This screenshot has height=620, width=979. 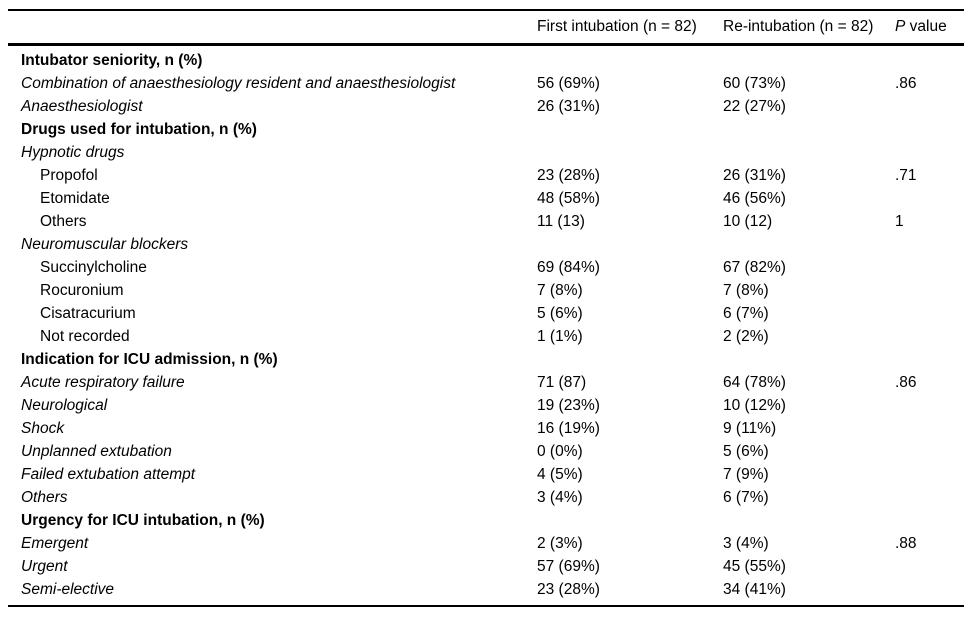 I want to click on reintubation-value: 60 (73%), so click(x=754, y=83).